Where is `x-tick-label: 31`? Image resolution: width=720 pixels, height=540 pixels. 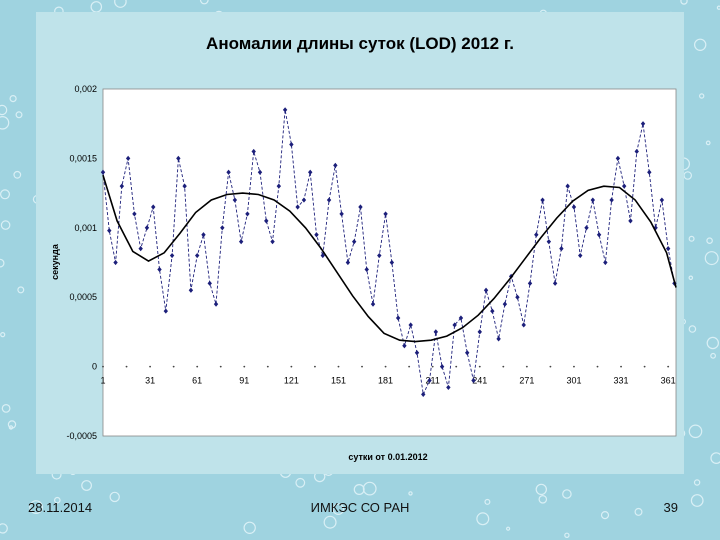 x-tick-label: 31 is located at coordinates (150, 381).